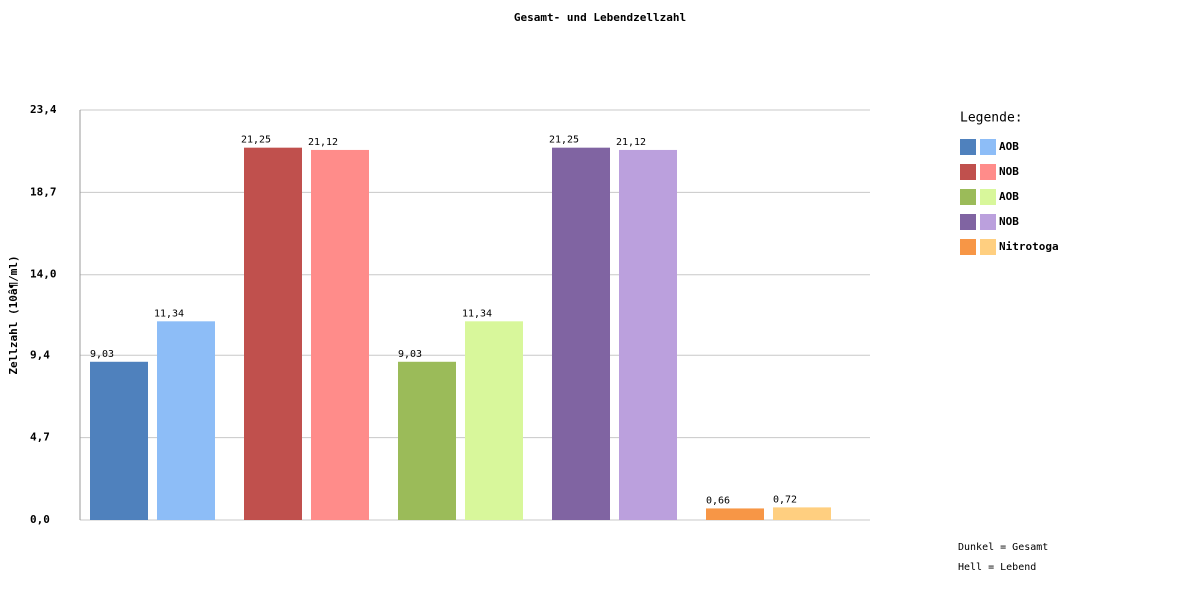  Describe the element at coordinates (1029, 246) in the screenshot. I see `legend-label: Nitrotoga` at that location.